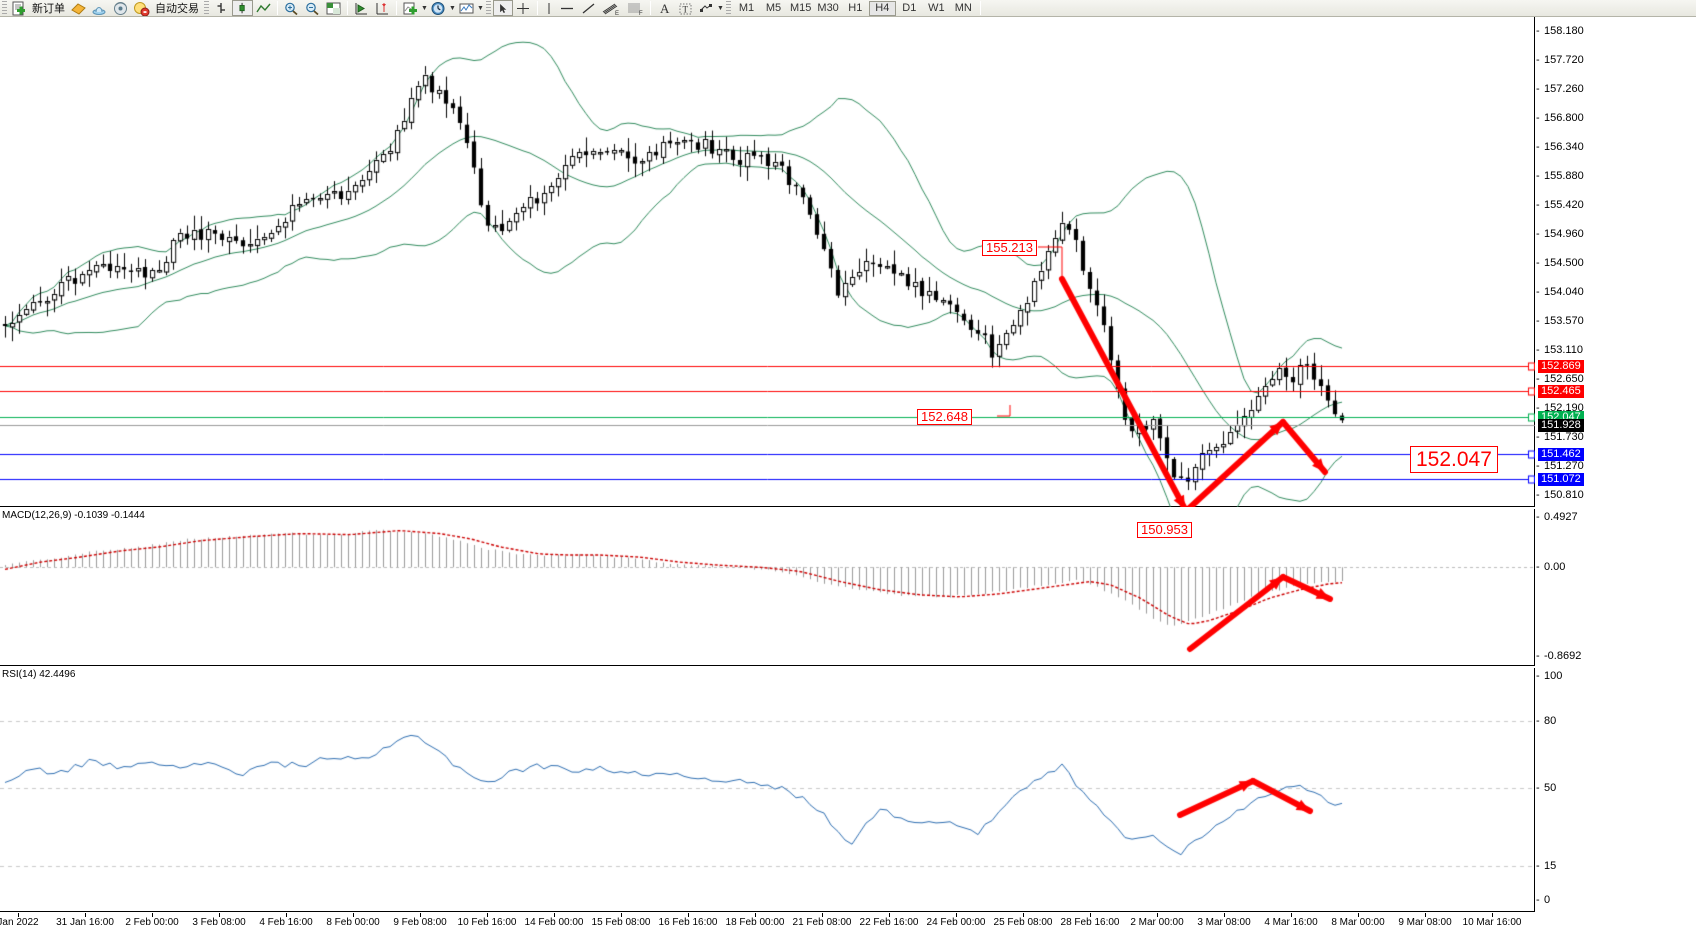 This screenshot has height=935, width=1696. Describe the element at coordinates (263, 8) in the screenshot. I see `line-chart-icon` at that location.